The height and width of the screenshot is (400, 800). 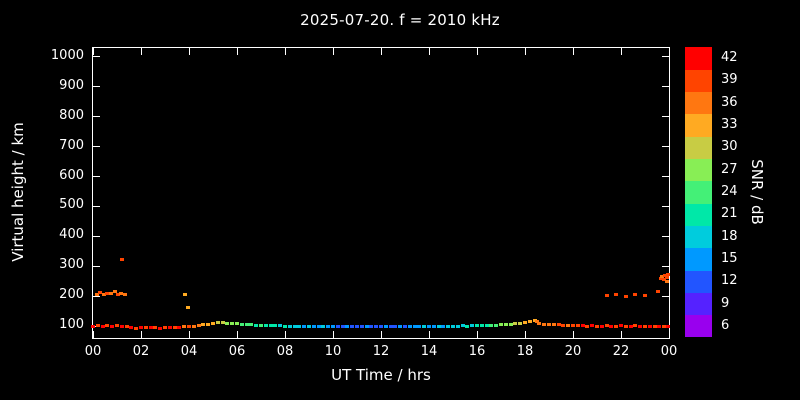 I want to click on y-tick-label: 600, so click(x=71, y=175).